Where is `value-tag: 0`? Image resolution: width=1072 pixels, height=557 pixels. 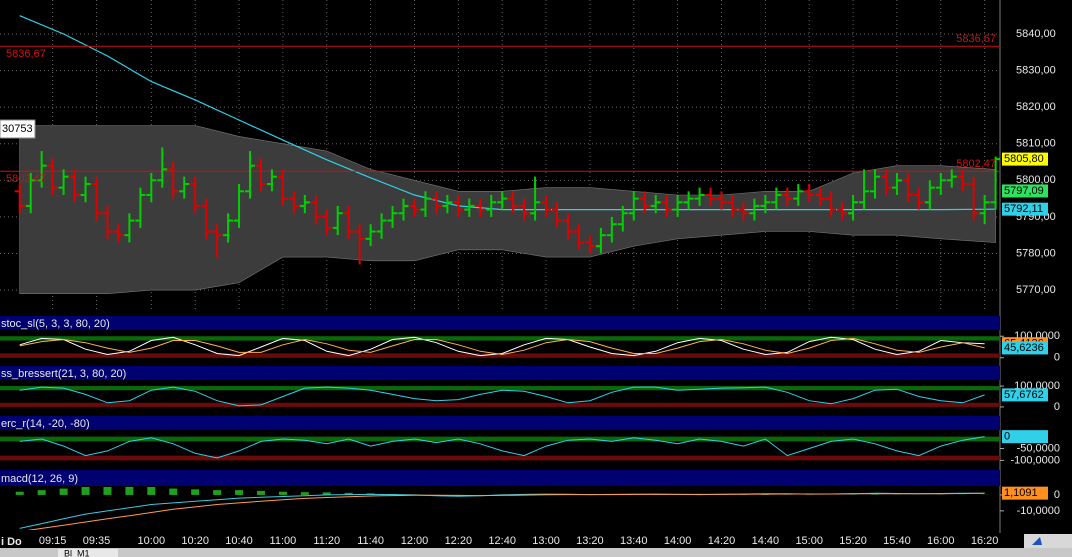
value-tag: 0 is located at coordinates (1007, 437).